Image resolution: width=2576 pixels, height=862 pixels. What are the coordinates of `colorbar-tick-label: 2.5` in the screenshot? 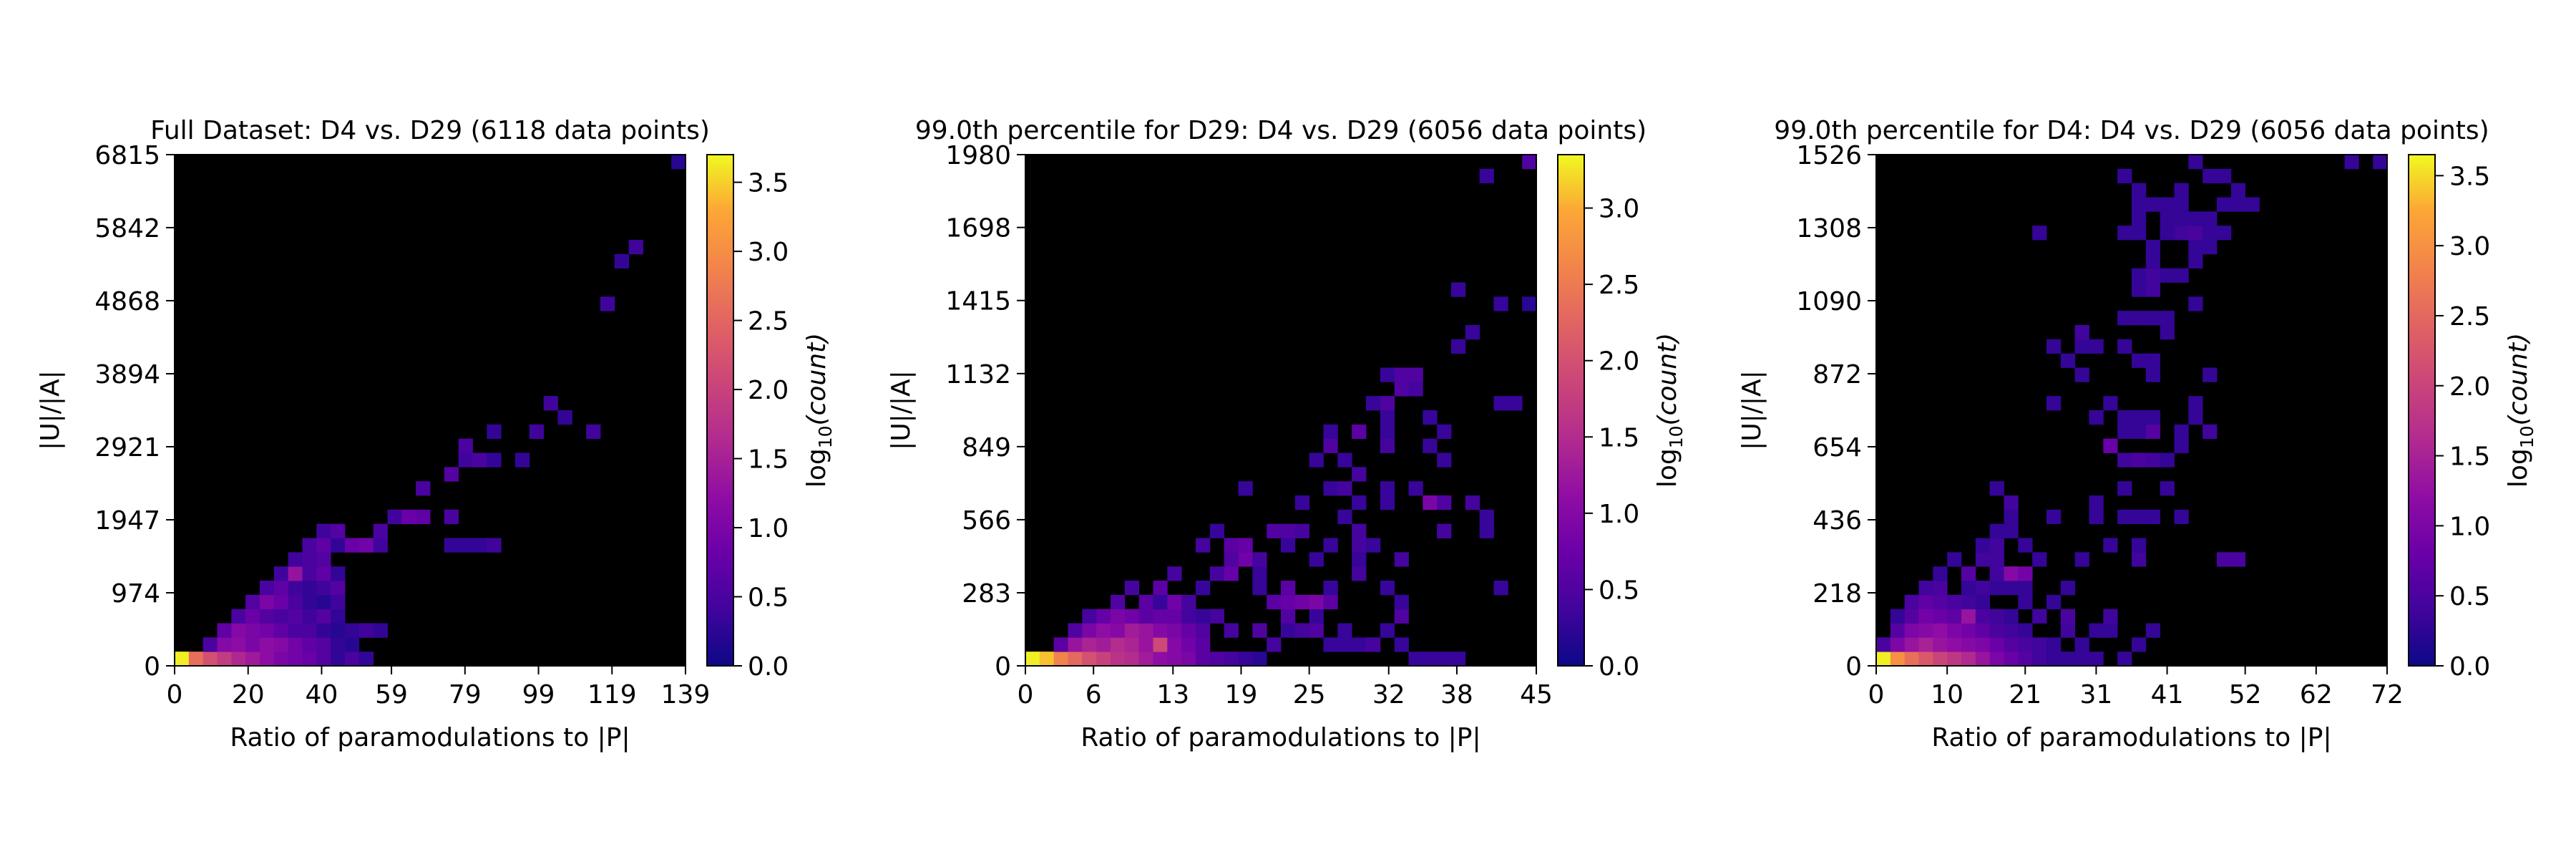 It's located at (2469, 316).